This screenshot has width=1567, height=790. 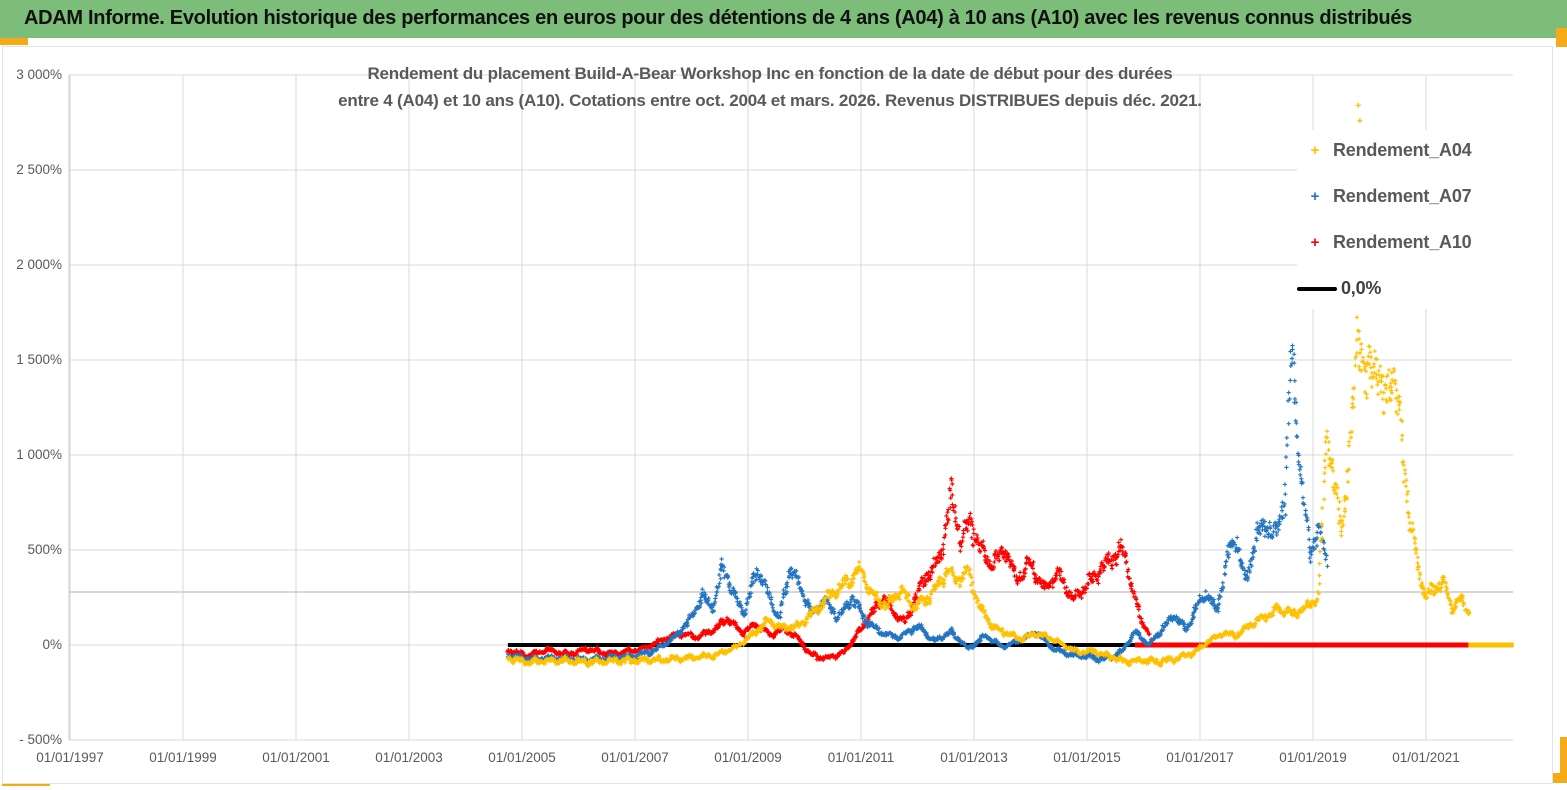 What do you see at coordinates (296, 757) in the screenshot?
I see `x-axis-tick-label: 01/01/2001` at bounding box center [296, 757].